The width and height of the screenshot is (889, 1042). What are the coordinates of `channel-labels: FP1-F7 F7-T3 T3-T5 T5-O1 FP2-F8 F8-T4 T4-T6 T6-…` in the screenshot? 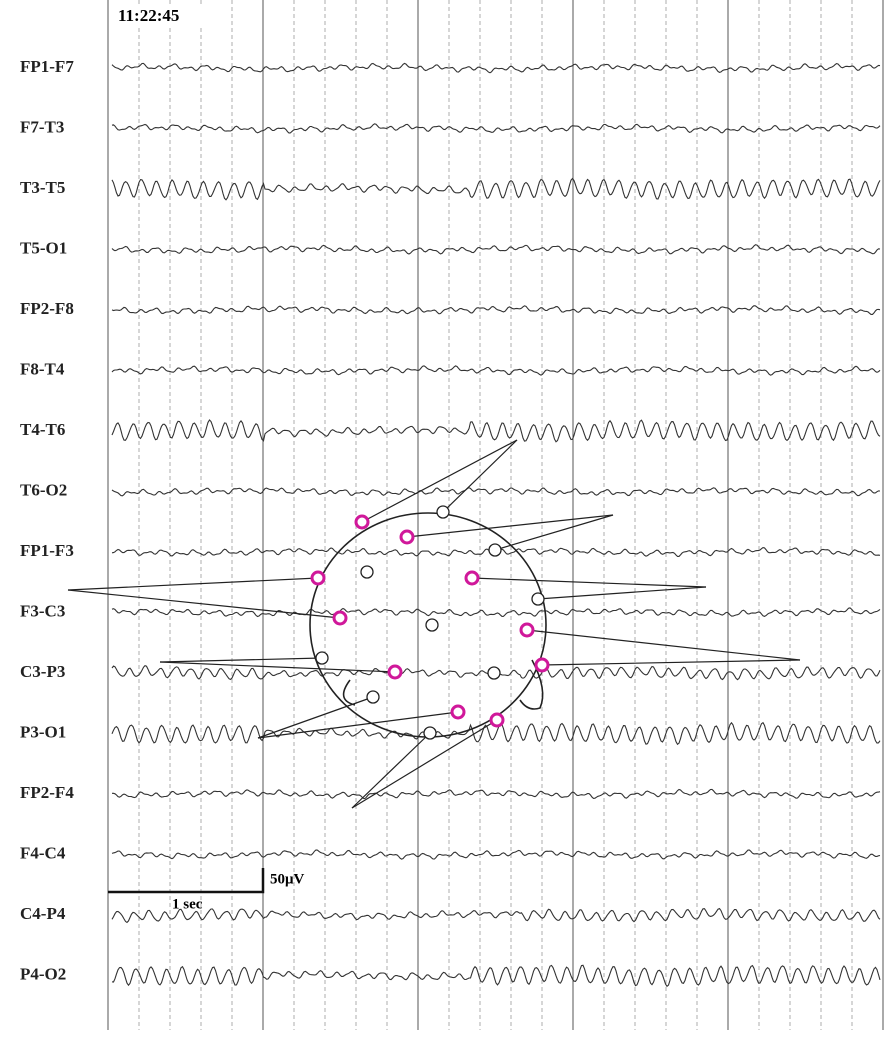 It's located at (47, 520).